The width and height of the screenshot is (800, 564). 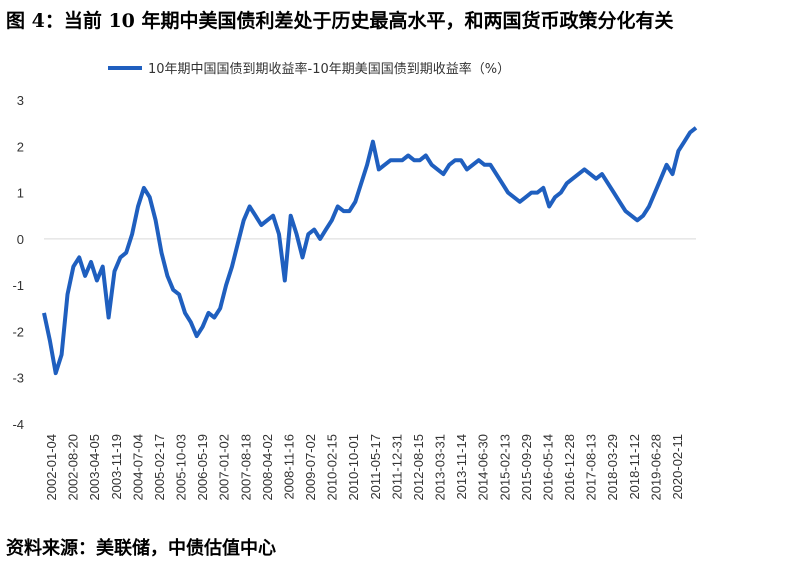 What do you see at coordinates (94, 467) in the screenshot?
I see `x-tick-label: 2003-04-05` at bounding box center [94, 467].